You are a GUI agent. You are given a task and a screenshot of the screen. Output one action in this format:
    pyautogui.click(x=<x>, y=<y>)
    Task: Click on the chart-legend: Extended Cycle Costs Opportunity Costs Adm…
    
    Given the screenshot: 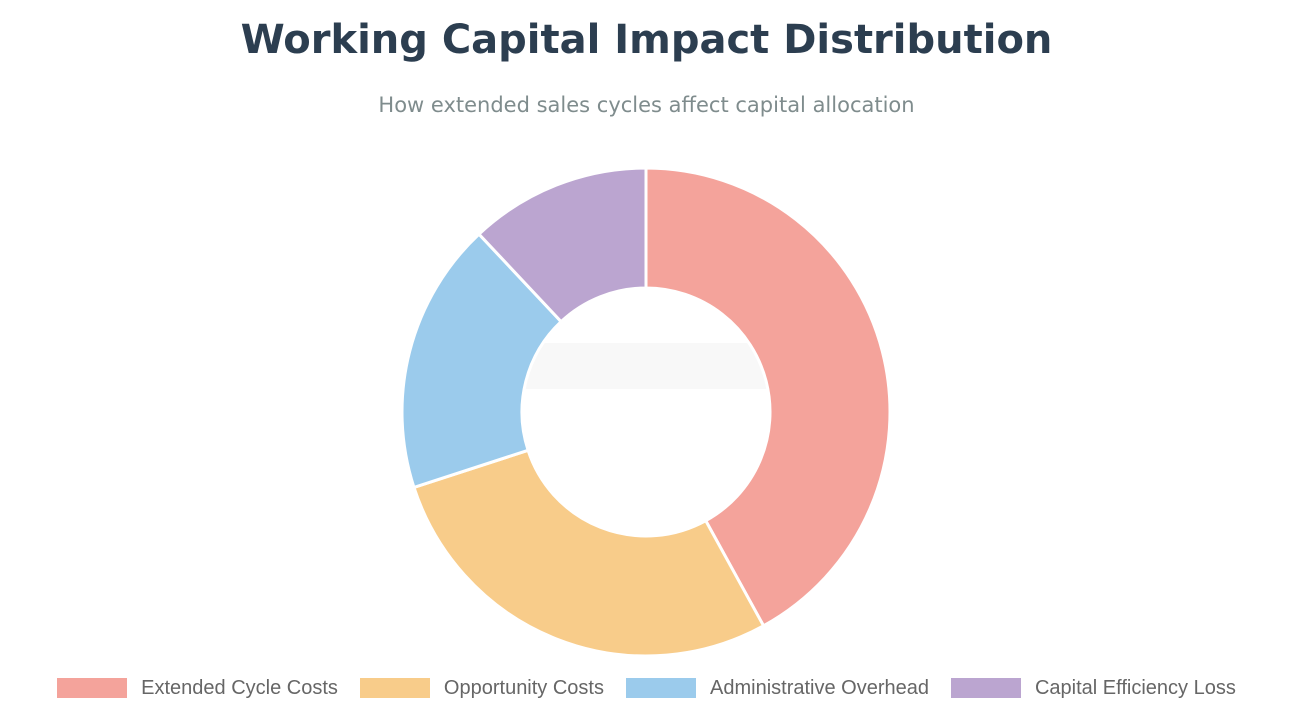 What is the action you would take?
    pyautogui.click(x=646, y=688)
    